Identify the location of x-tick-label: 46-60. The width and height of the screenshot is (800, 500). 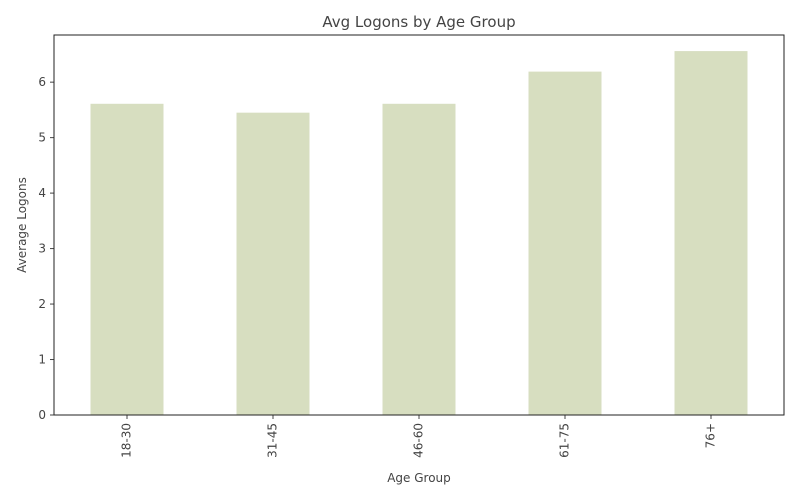
(419, 440).